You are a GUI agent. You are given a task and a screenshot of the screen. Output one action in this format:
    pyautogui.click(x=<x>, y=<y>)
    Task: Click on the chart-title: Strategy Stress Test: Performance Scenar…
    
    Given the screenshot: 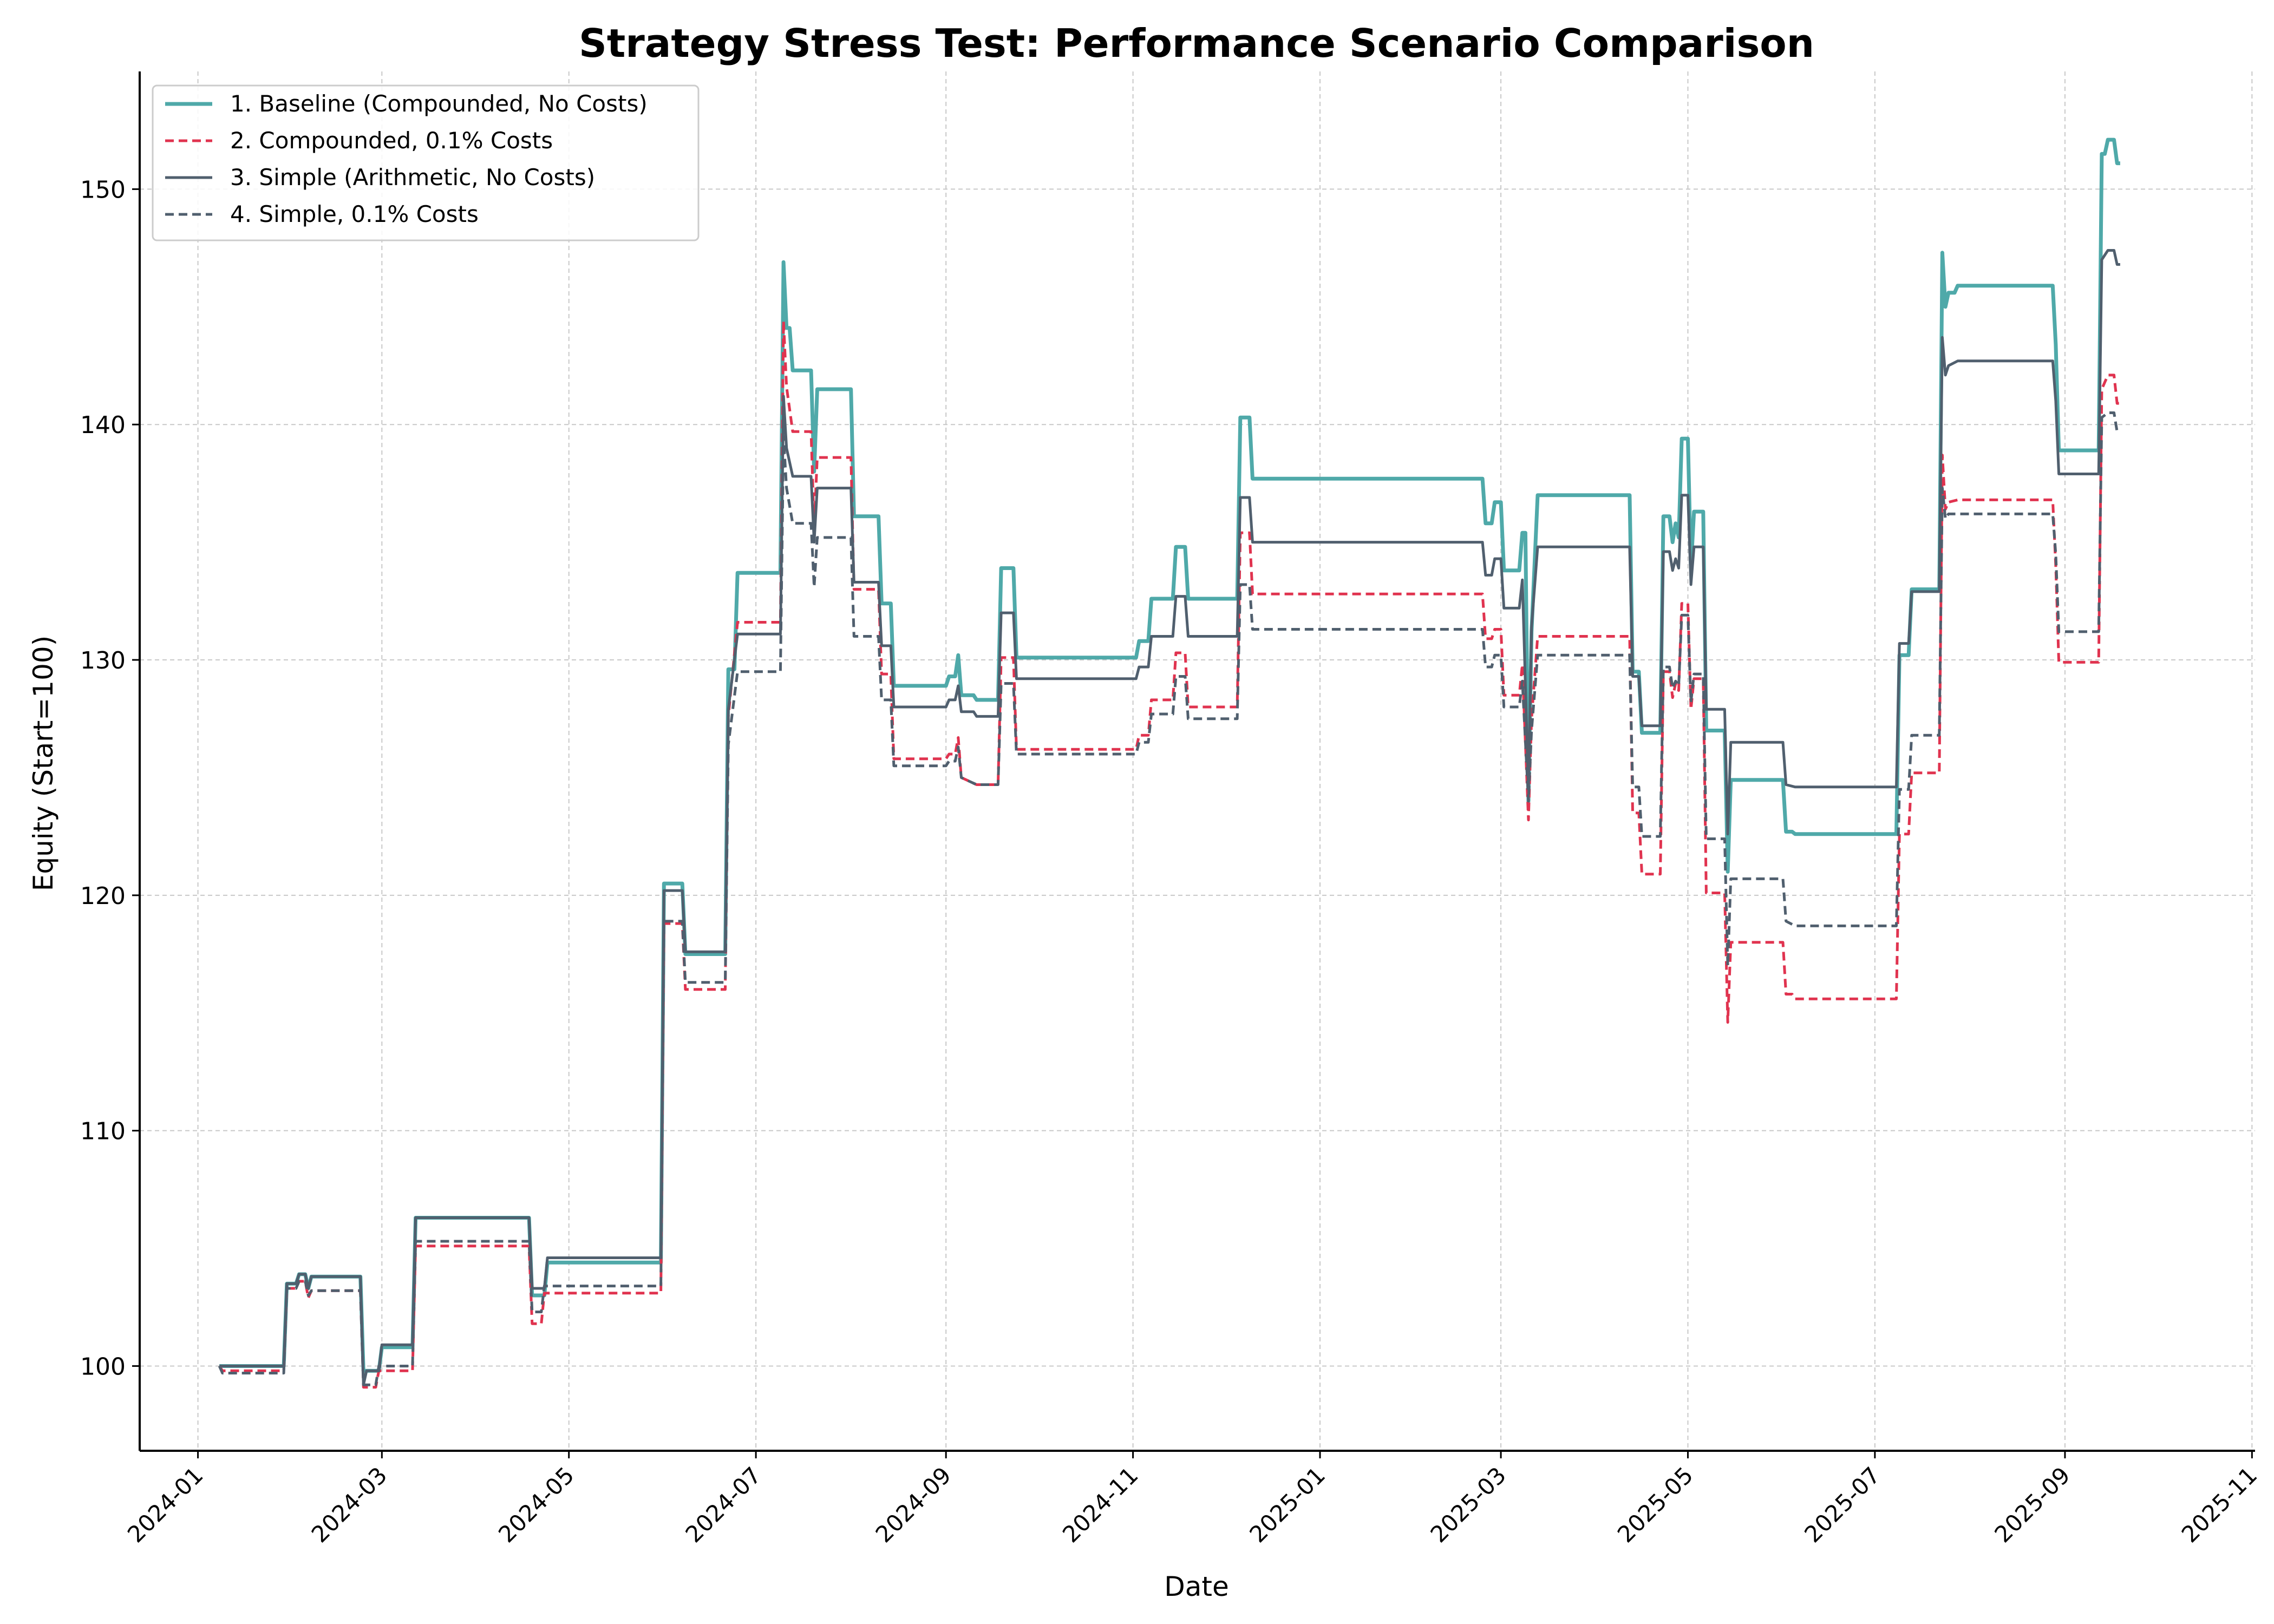 What is the action you would take?
    pyautogui.click(x=1197, y=43)
    